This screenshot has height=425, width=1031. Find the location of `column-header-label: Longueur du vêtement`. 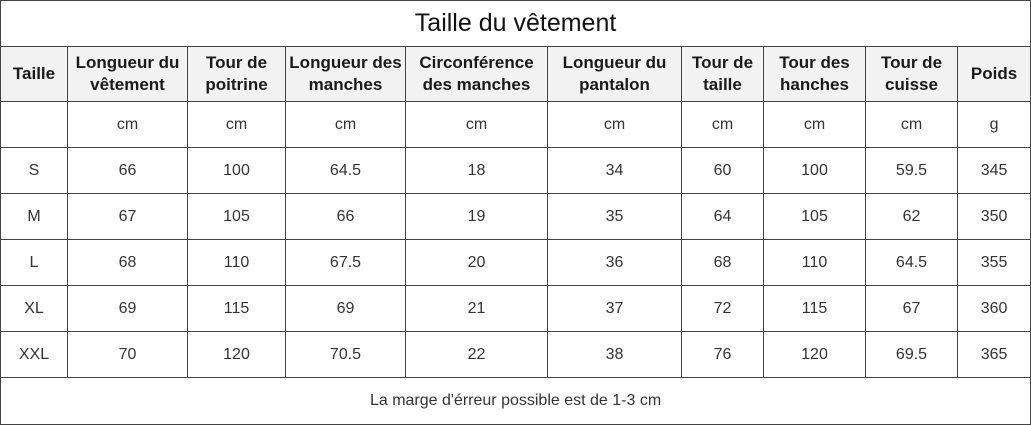

column-header-label: Longueur du vêtement is located at coordinates (127, 73).